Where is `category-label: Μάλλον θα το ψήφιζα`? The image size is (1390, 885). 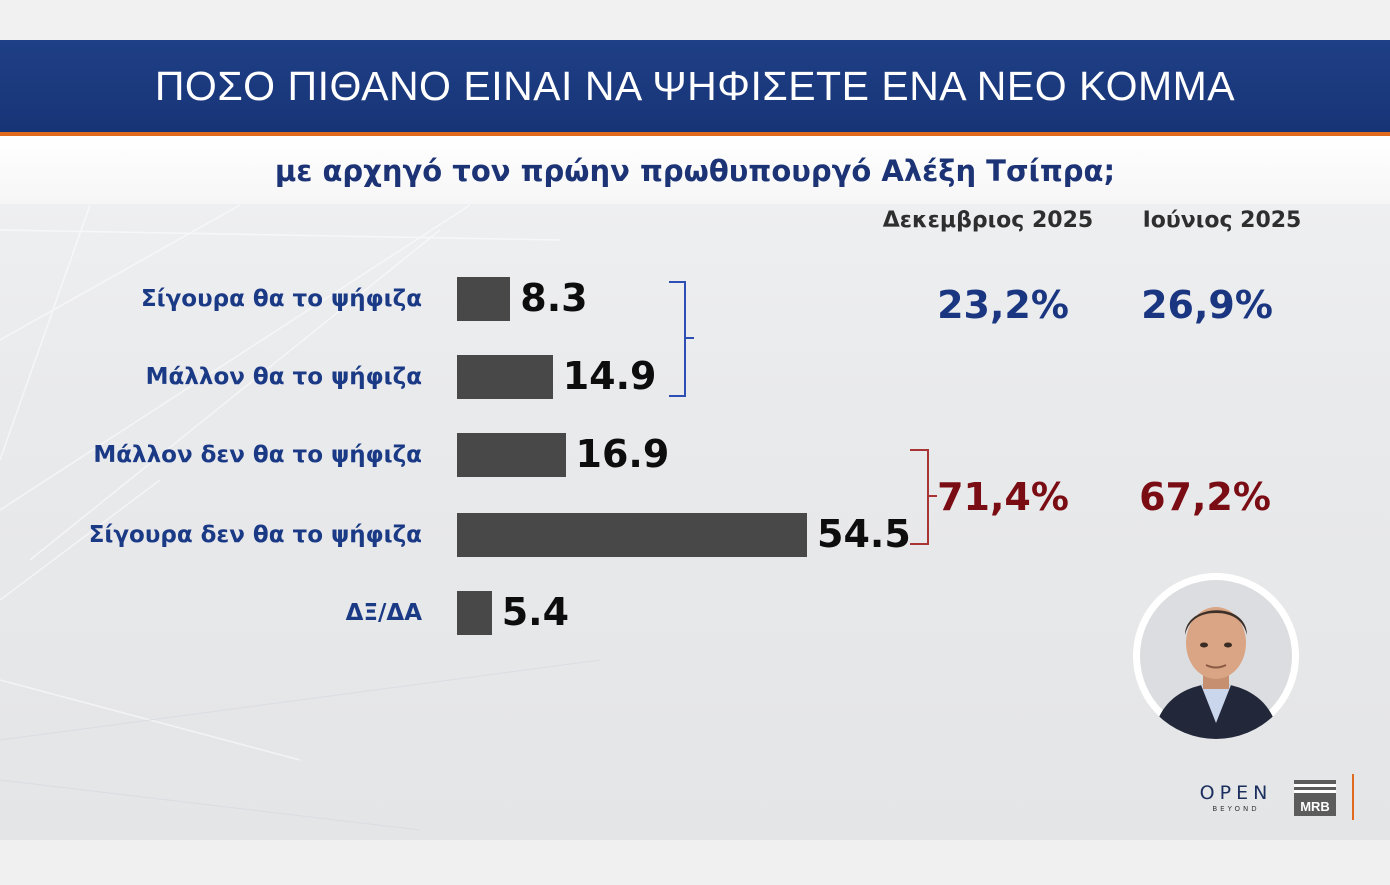
category-label: Μάλλον θα το ψήφιζα is located at coordinates (283, 377).